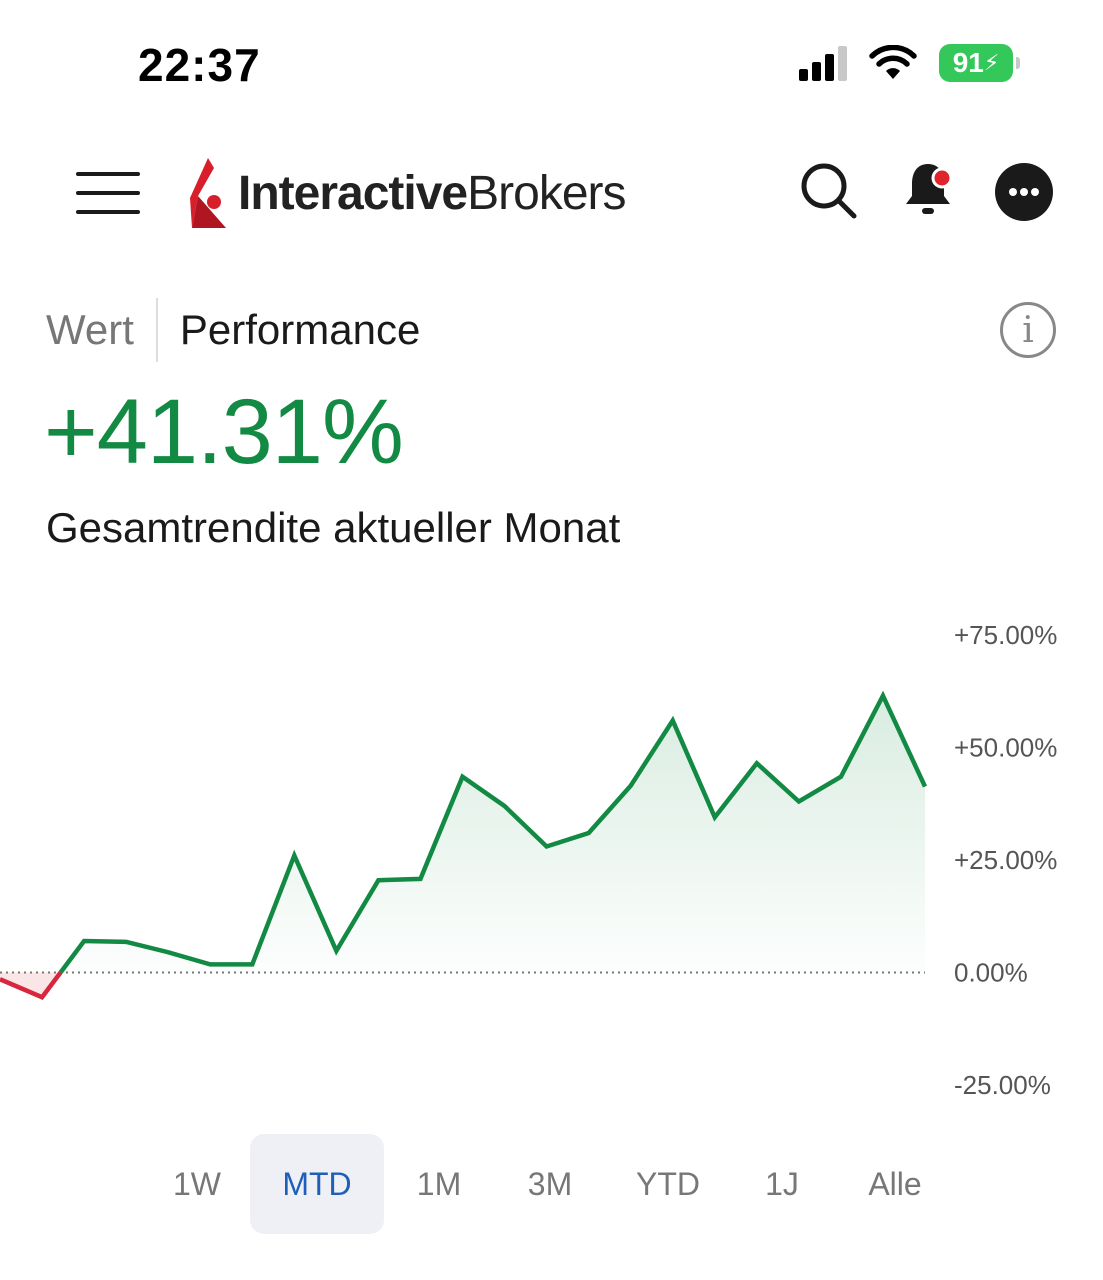  What do you see at coordinates (991, 973) in the screenshot?
I see `y-tick-label: 0.00%` at bounding box center [991, 973].